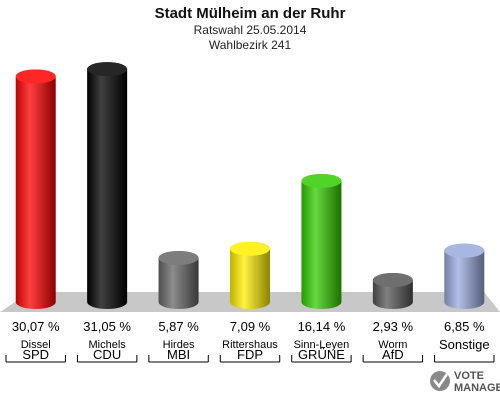  What do you see at coordinates (36, 326) in the screenshot?
I see `value-label: 30,07 %` at bounding box center [36, 326].